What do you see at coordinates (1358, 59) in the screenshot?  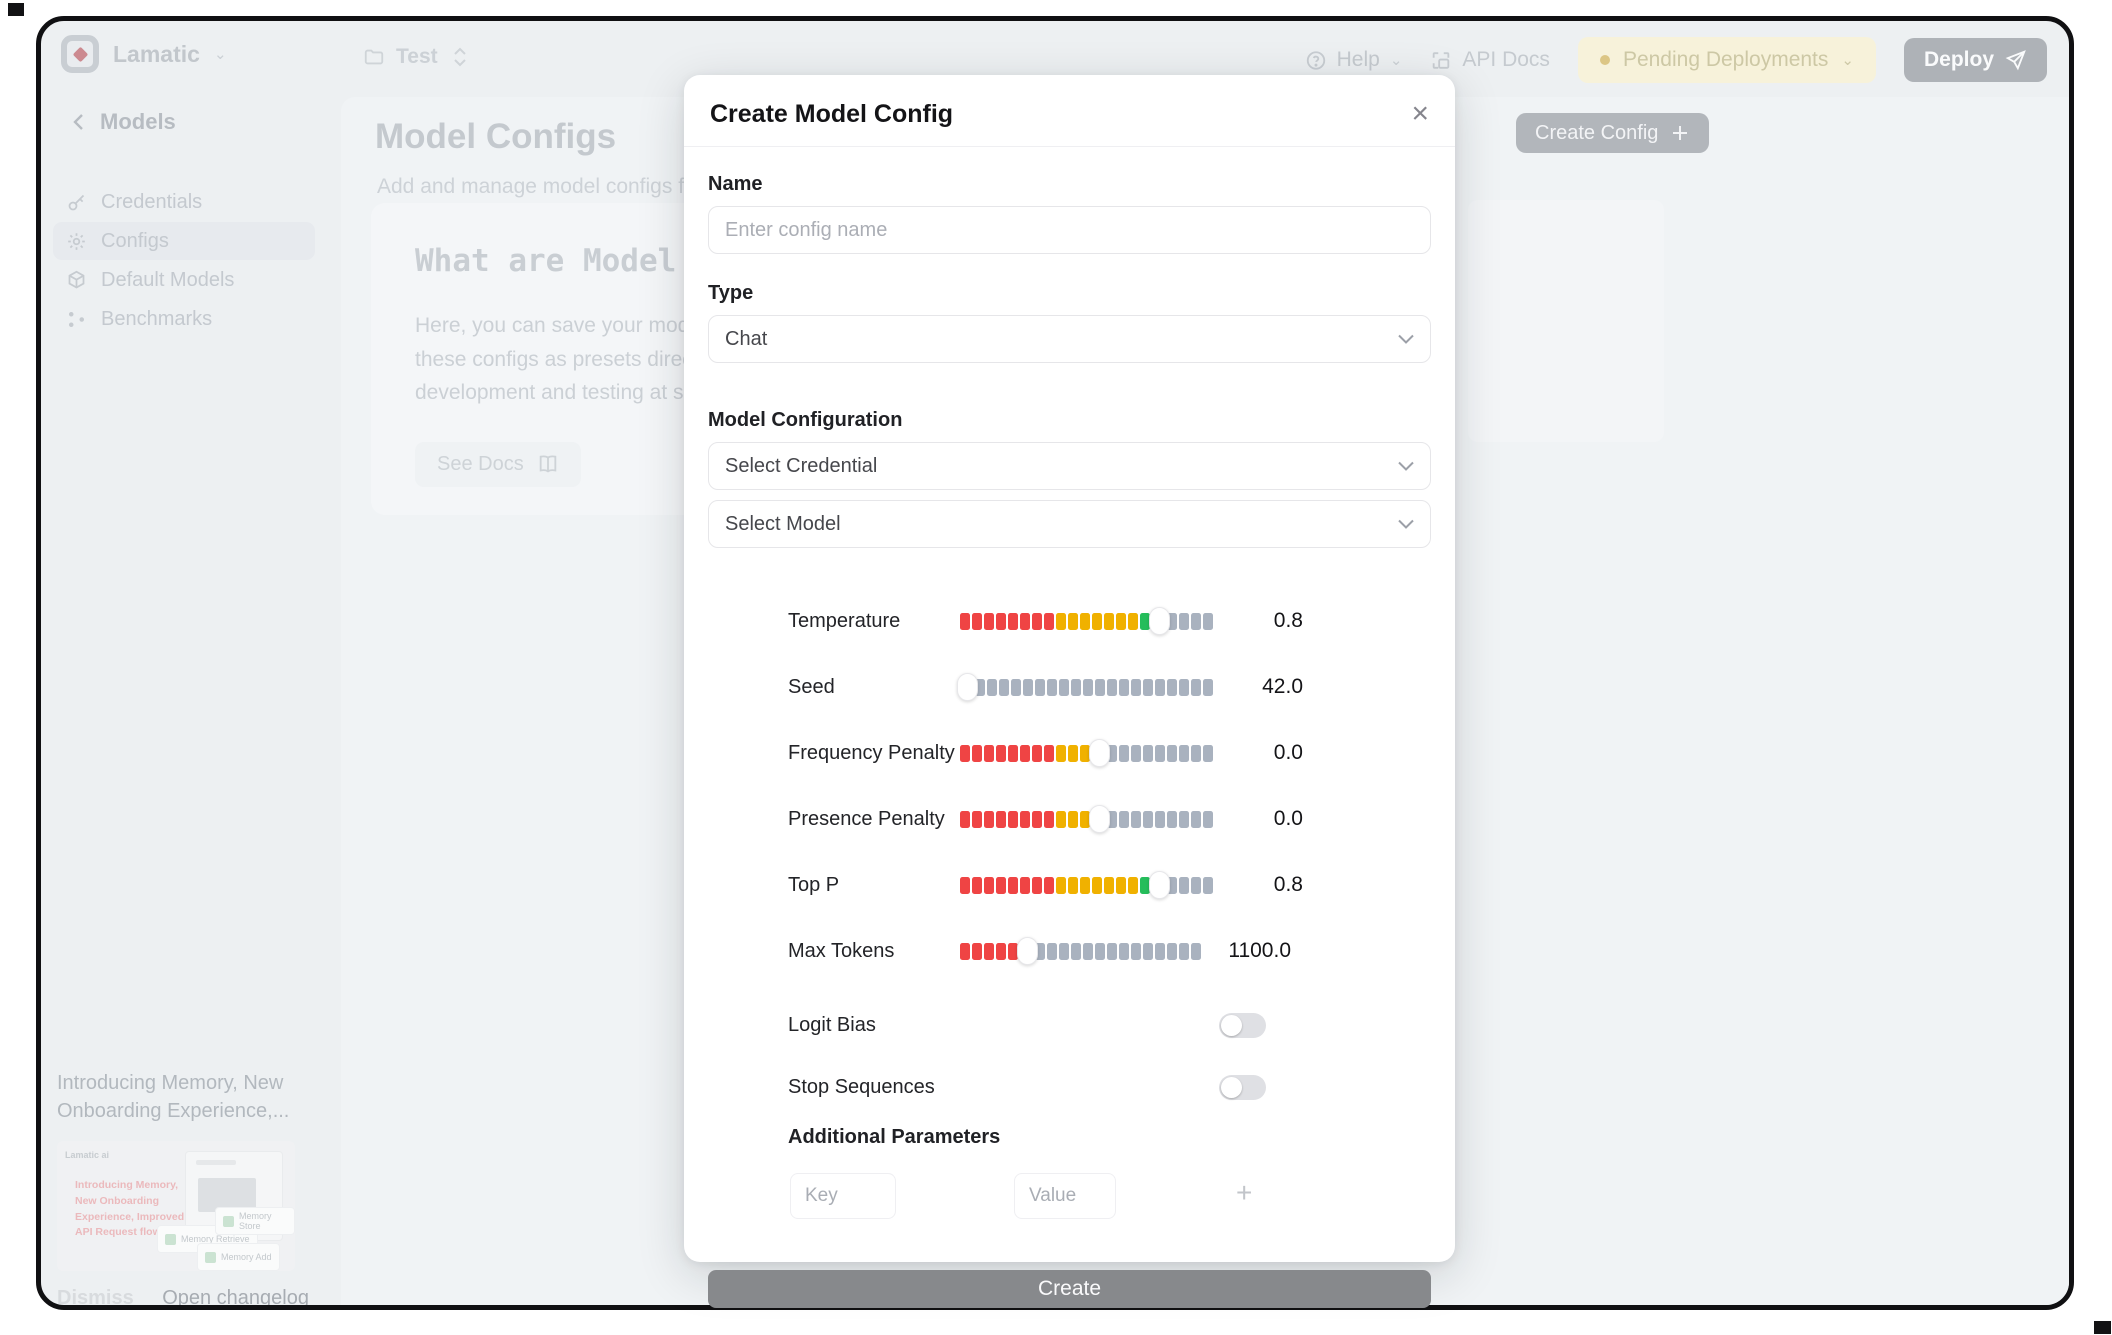 I see `help-label: Help` at bounding box center [1358, 59].